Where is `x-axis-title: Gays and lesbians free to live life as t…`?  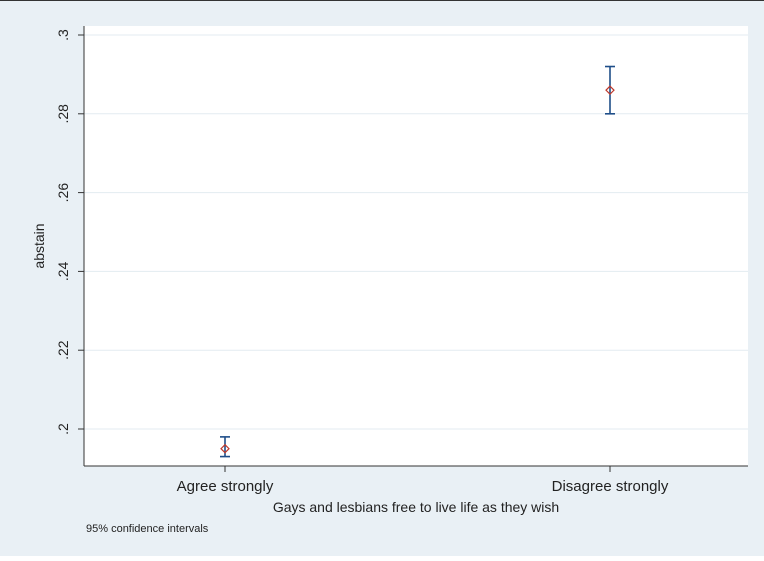 x-axis-title: Gays and lesbians free to live life as t… is located at coordinates (416, 507).